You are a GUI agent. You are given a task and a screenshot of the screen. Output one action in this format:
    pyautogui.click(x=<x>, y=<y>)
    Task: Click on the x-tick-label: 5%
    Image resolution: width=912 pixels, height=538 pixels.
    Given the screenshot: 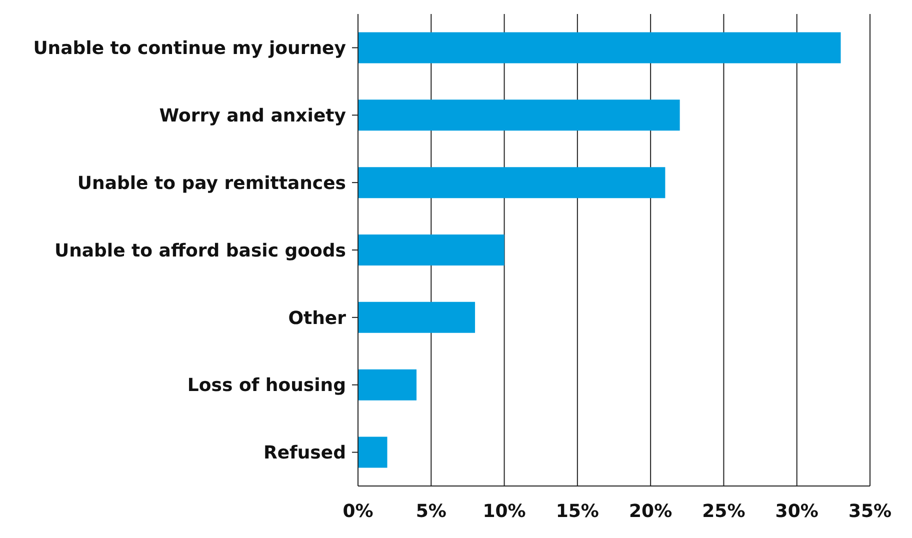 What is the action you would take?
    pyautogui.click(x=431, y=511)
    